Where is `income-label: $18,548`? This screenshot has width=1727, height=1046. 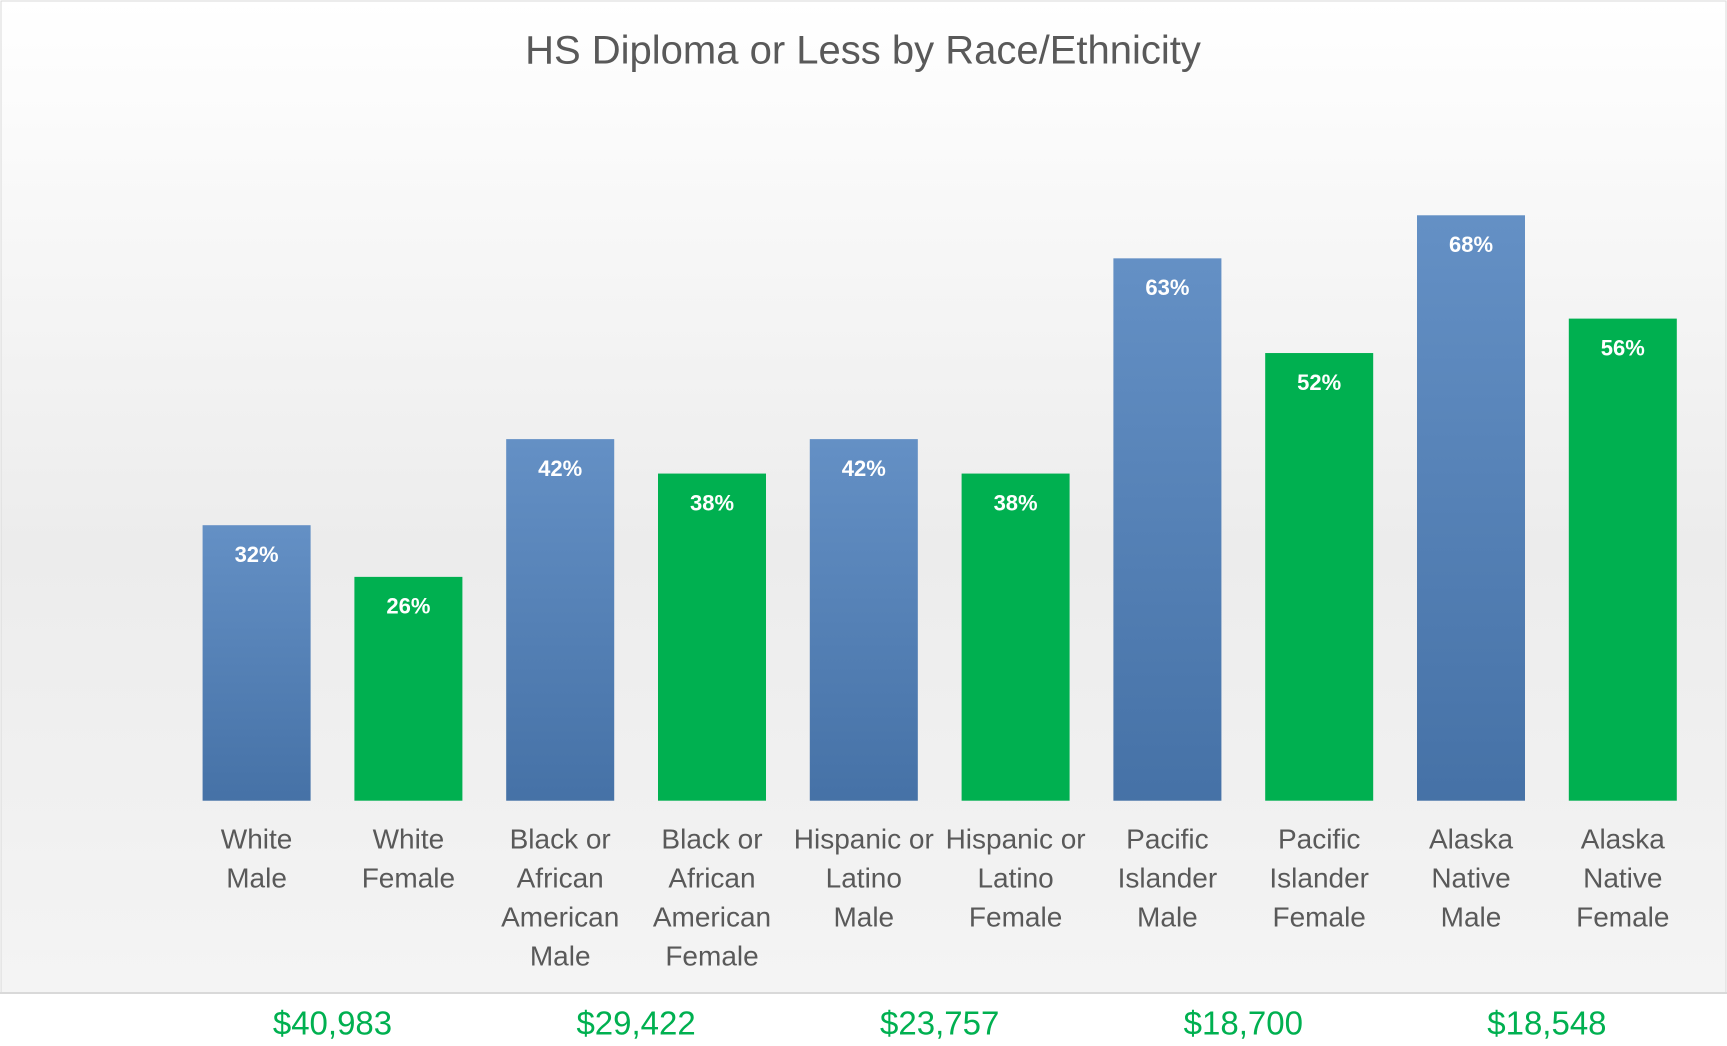 income-label: $18,548 is located at coordinates (1546, 1023).